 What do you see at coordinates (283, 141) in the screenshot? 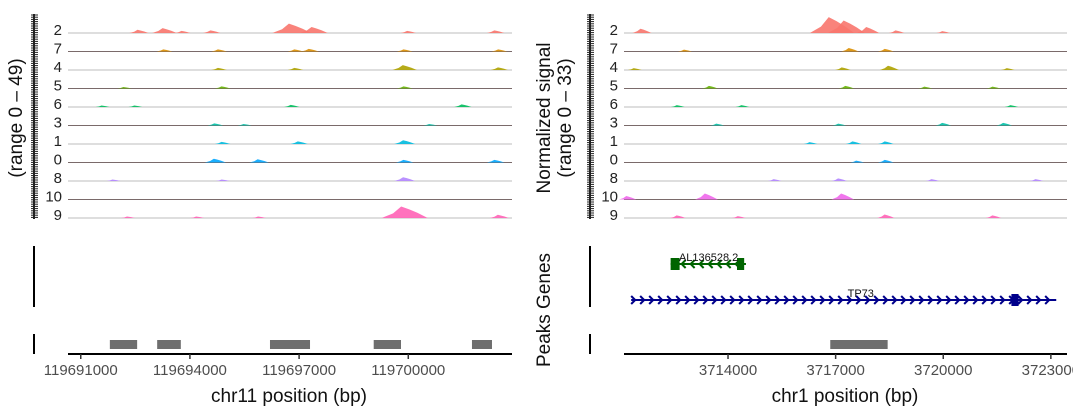
I see `left-track-1: 1` at bounding box center [283, 141].